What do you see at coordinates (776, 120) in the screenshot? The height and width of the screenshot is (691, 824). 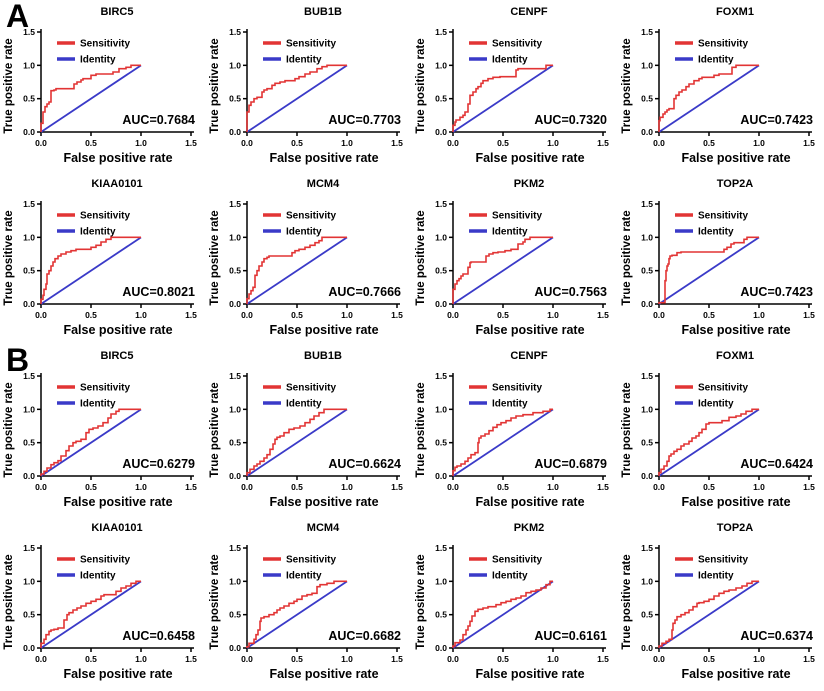 I see `auc-value: AUC=0.7423` at bounding box center [776, 120].